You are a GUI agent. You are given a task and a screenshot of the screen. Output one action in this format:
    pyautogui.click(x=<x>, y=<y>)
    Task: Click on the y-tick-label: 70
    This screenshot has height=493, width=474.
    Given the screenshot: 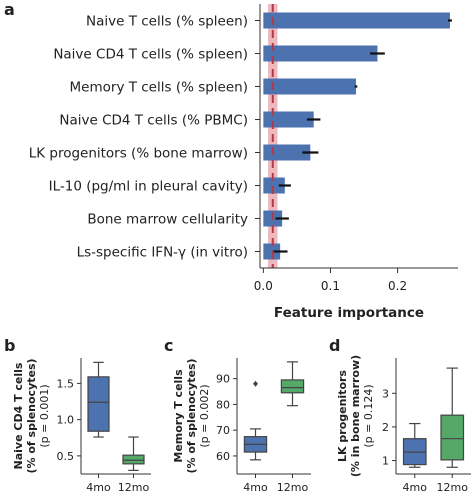 What is the action you would take?
    pyautogui.click(x=223, y=430)
    